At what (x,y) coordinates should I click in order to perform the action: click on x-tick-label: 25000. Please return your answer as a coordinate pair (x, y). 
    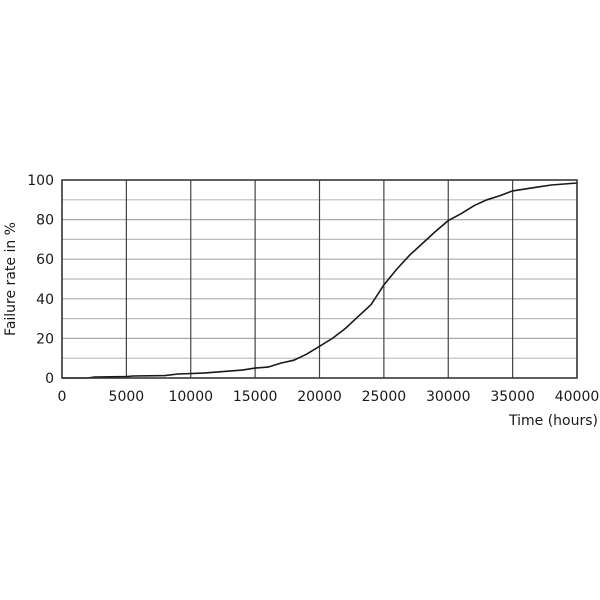
    Looking at the image, I should click on (384, 397).